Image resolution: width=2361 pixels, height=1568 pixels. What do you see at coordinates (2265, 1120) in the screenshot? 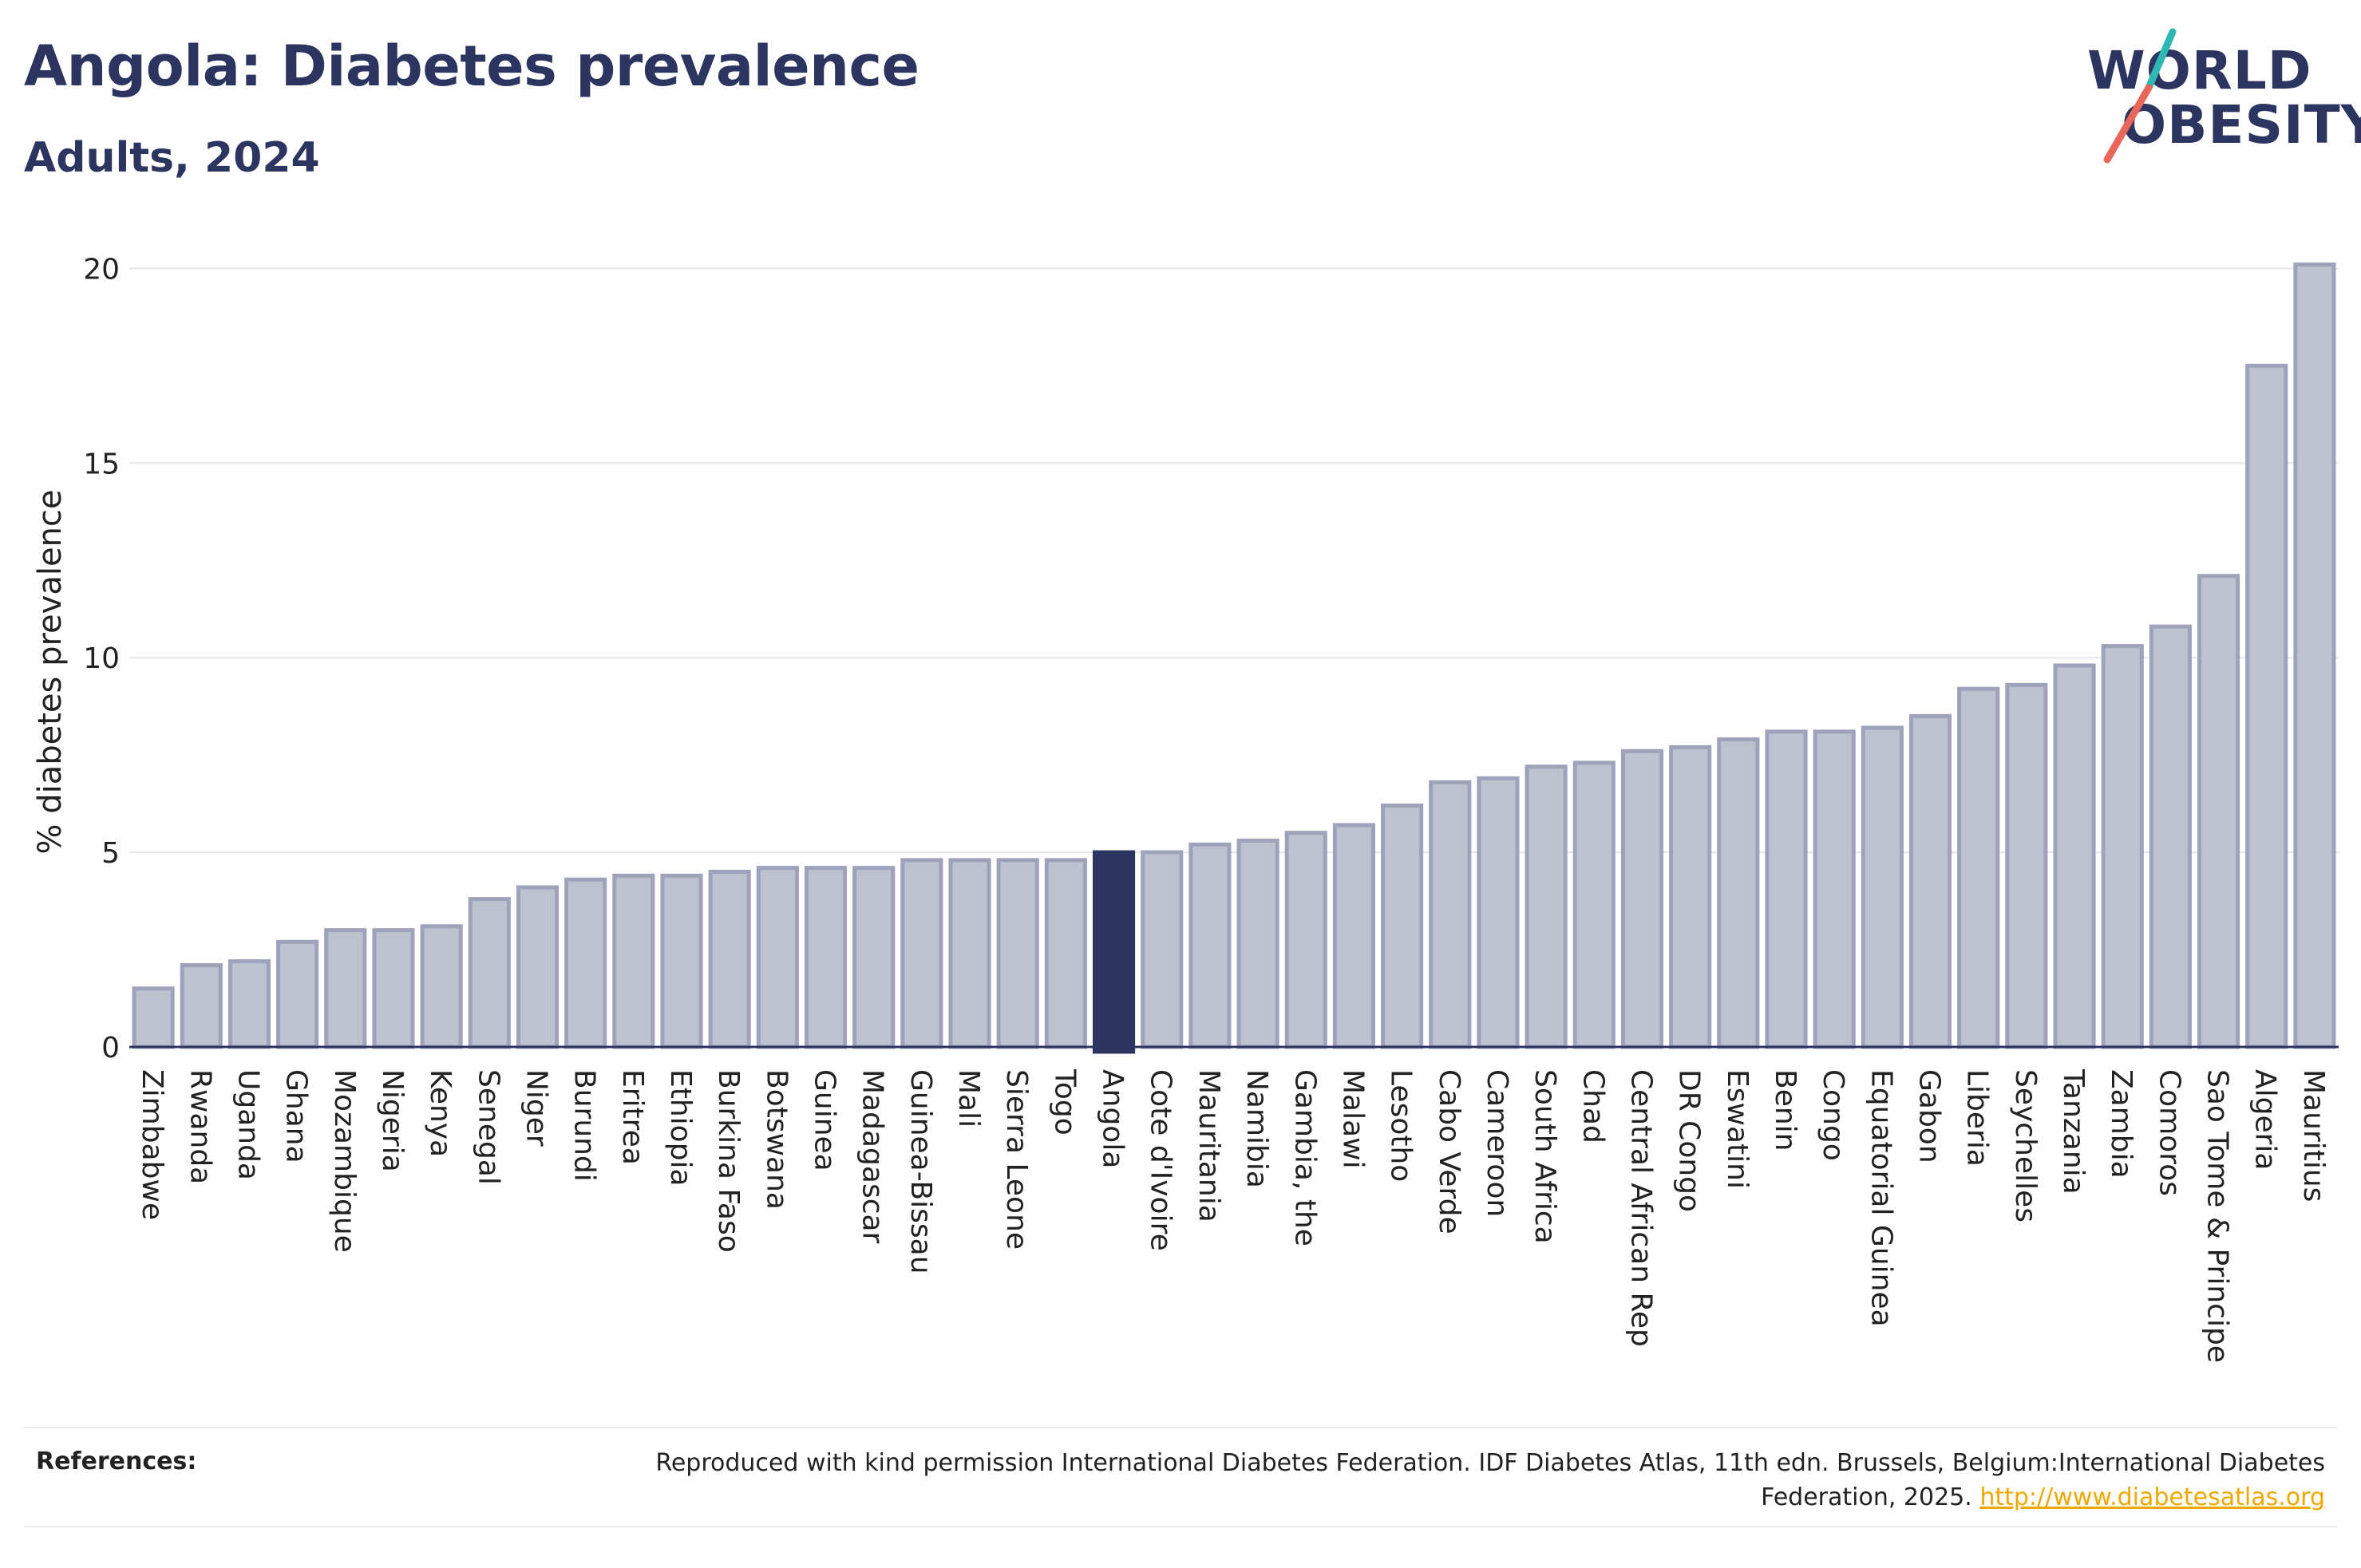
I see `x-tick-label: Algeria` at bounding box center [2265, 1120].